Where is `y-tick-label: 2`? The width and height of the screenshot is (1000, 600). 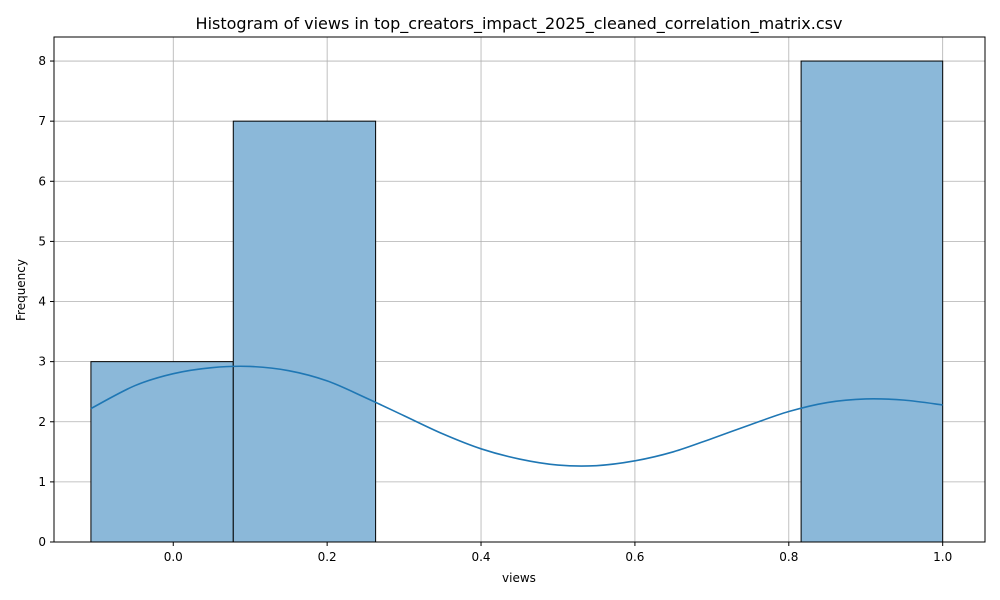
y-tick-label: 2 is located at coordinates (42, 422).